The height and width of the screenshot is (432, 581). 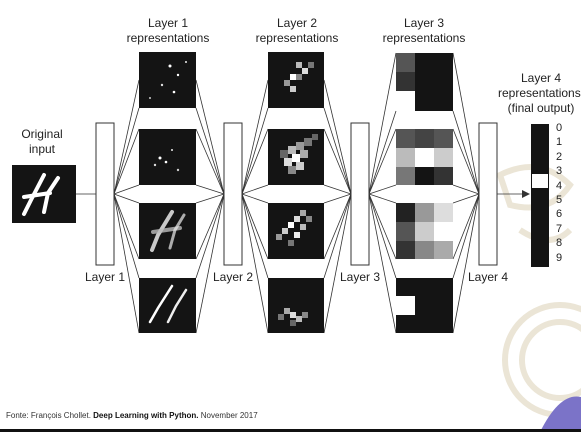 I want to click on layer4-title: Layer 4 representations (final output), so click(x=538, y=93).